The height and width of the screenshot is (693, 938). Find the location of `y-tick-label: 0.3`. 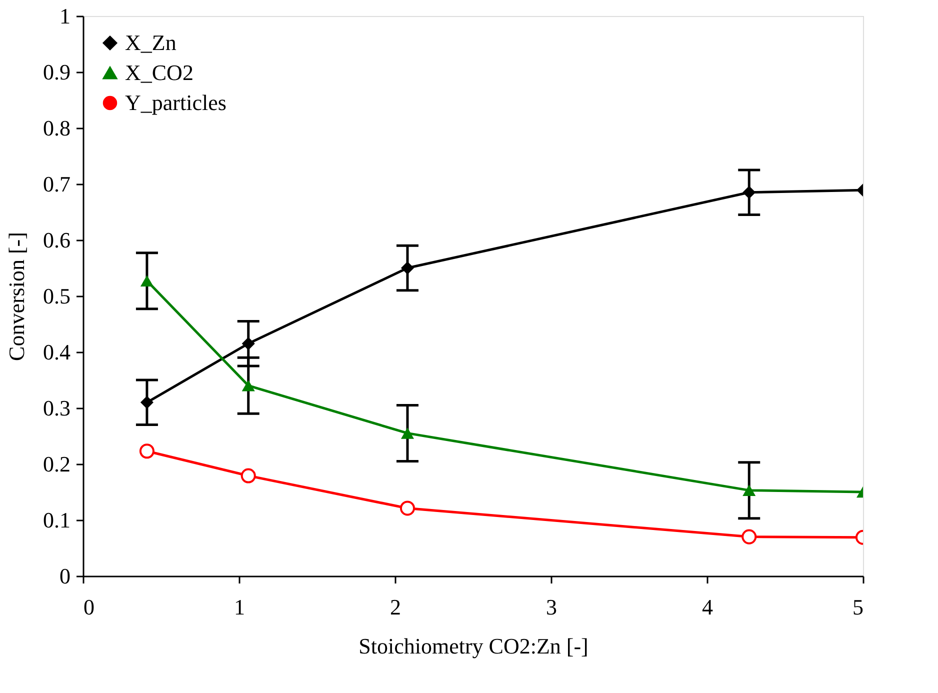

y-tick-label: 0.3 is located at coordinates (56, 408).